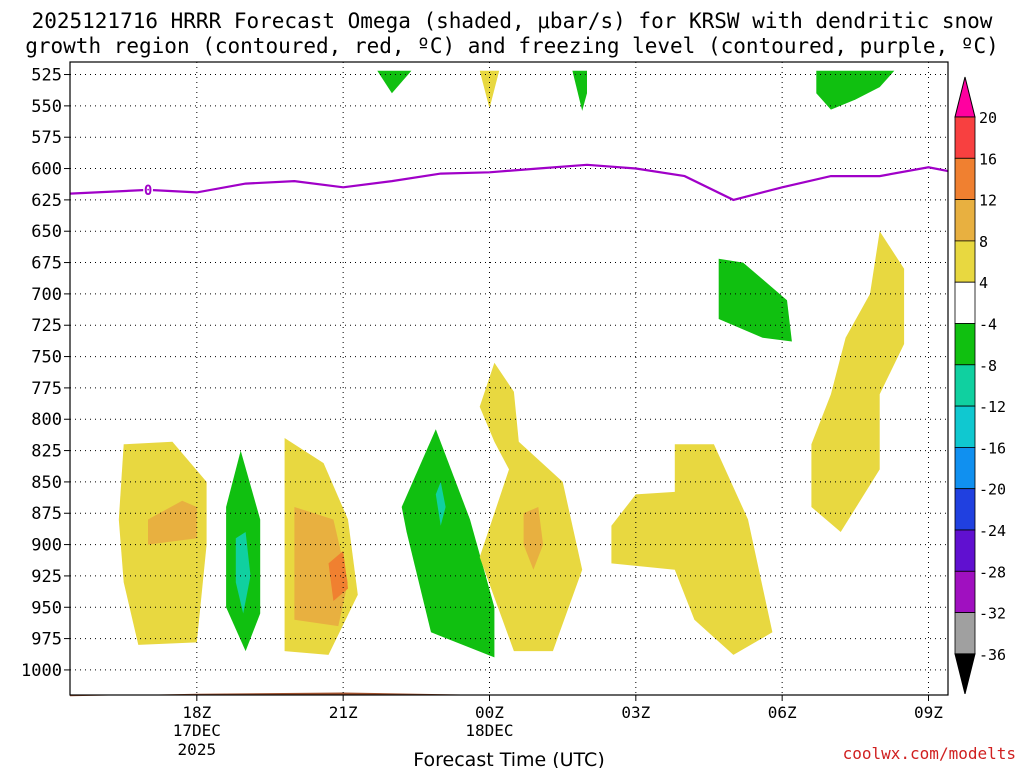 The image size is (1024, 768). I want to click on y-tick-label: 750, so click(46, 358).